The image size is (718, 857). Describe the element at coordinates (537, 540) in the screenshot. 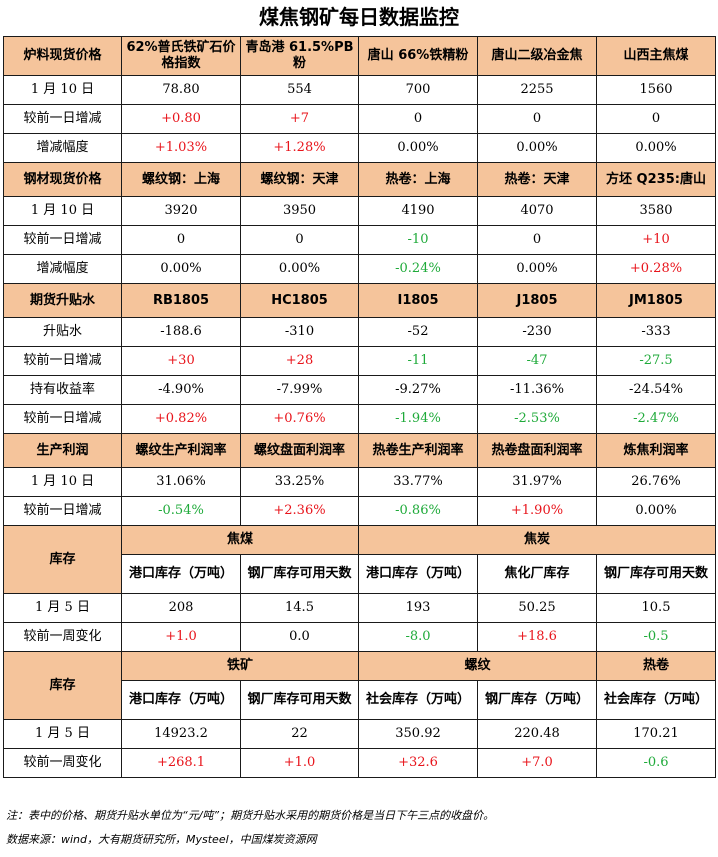

I see `group-header: 焦炭` at that location.